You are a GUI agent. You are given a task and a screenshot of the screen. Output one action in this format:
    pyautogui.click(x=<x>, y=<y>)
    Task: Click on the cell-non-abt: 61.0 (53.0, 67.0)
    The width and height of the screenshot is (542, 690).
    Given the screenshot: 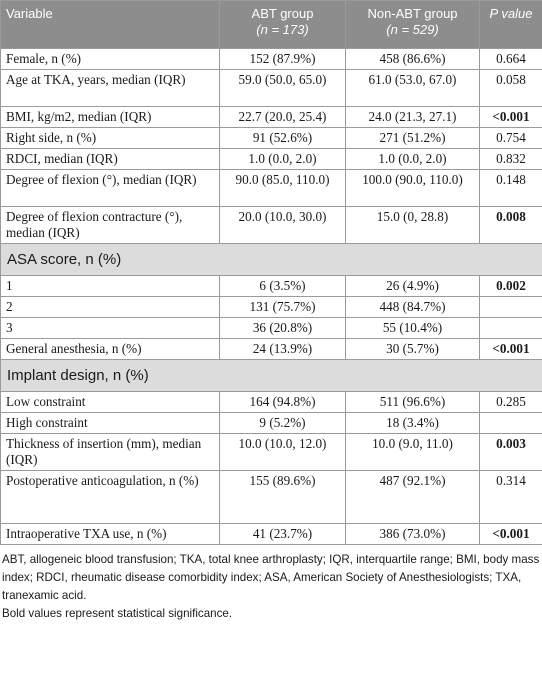 What is the action you would take?
    pyautogui.click(x=412, y=88)
    